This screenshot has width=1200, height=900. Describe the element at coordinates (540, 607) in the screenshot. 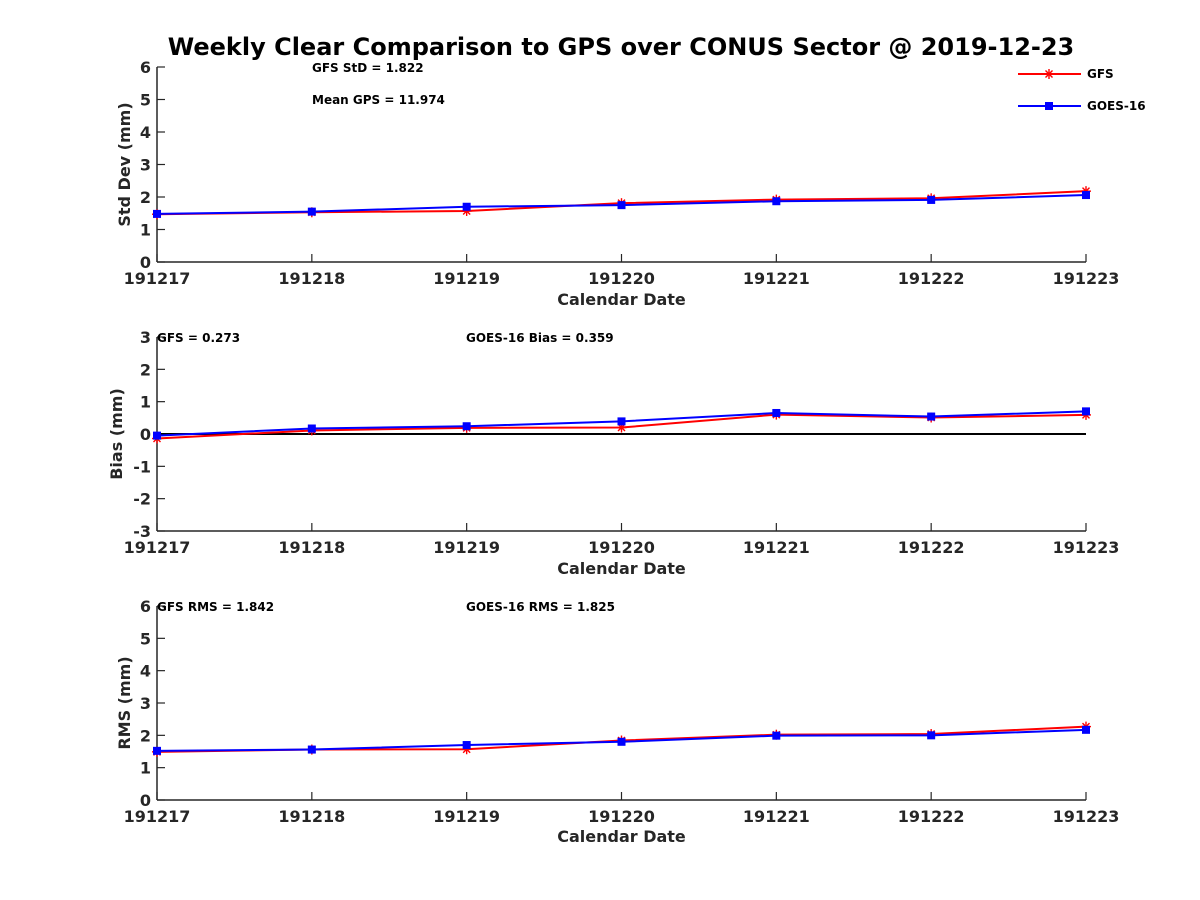

I see `annotation-text: GOES-16 RMS = 1.825` at that location.